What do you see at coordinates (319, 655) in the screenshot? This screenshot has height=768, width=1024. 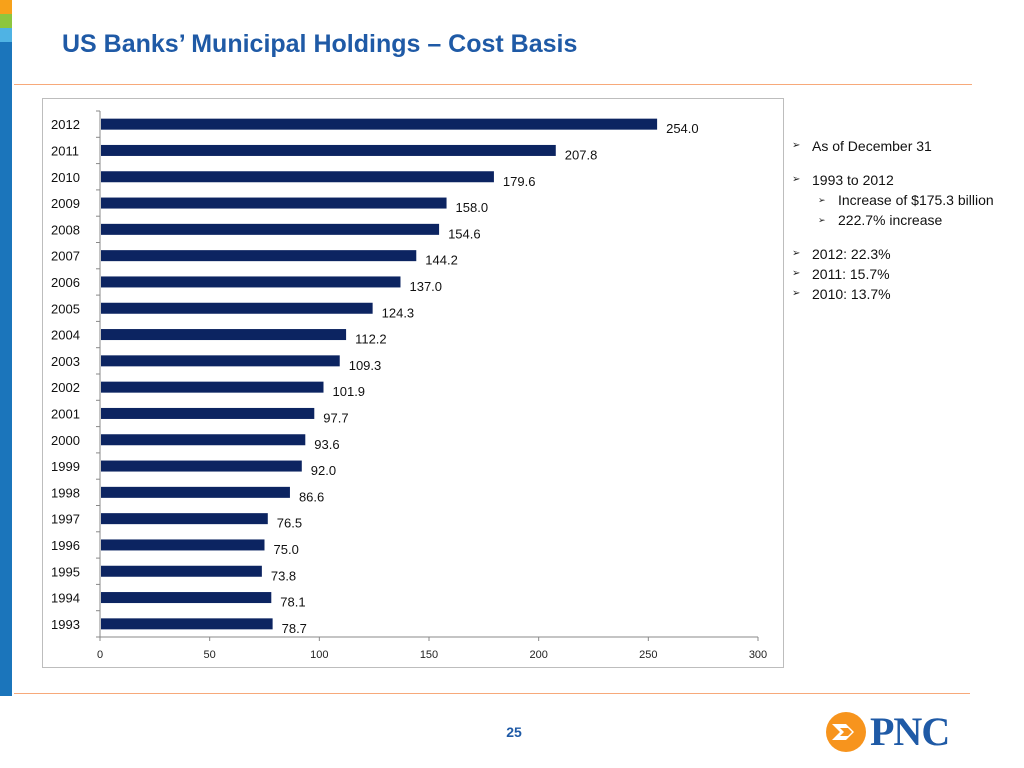 I see `x-tick-label: 100` at bounding box center [319, 655].